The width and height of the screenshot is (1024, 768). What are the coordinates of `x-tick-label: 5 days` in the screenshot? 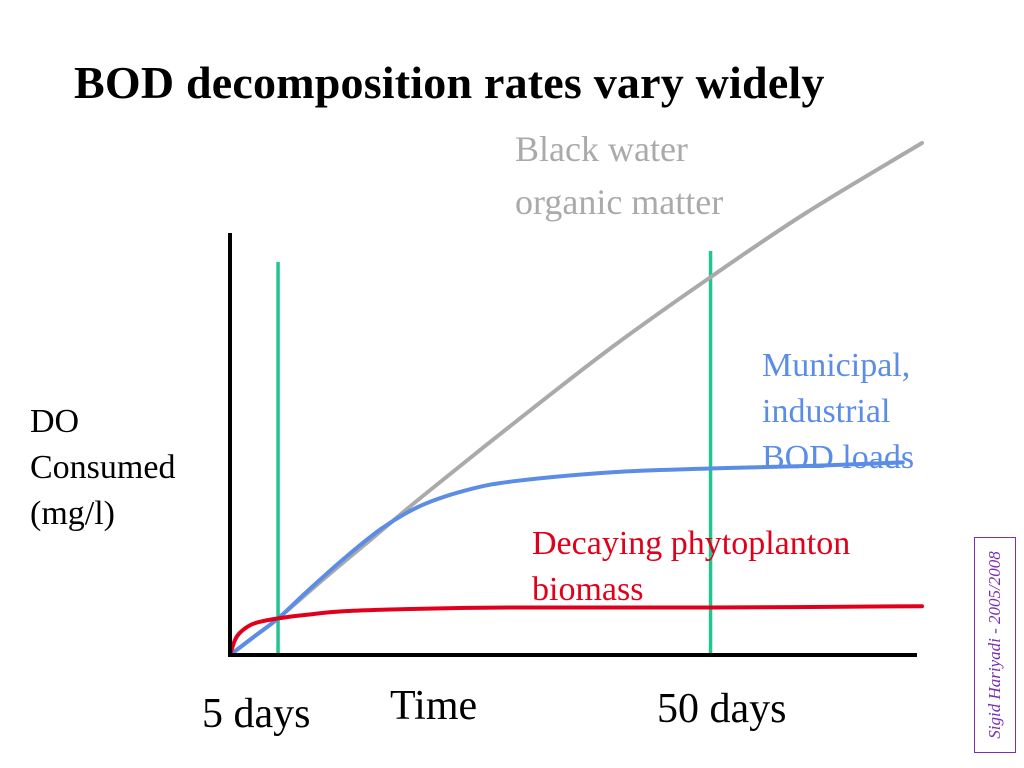 It's located at (256, 714).